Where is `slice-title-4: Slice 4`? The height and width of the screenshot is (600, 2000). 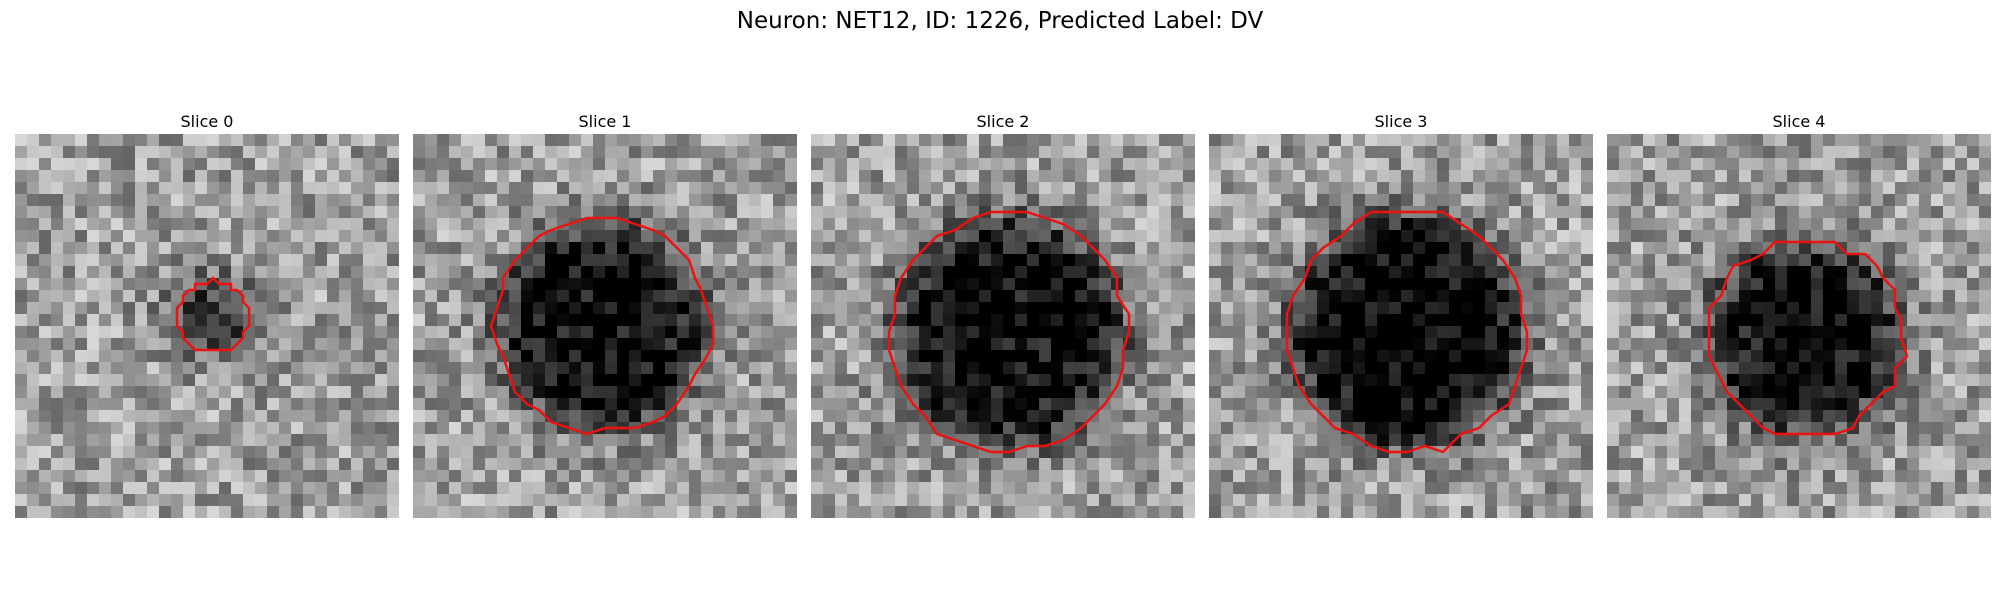
slice-title-4: Slice 4 is located at coordinates (1799, 121).